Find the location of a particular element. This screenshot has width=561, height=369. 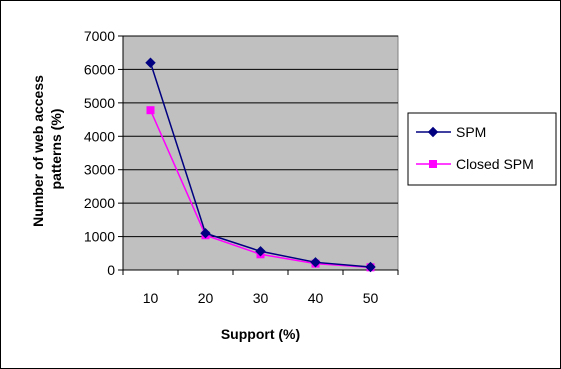

y-axis-ticks: 0 1000 2000 3000 4000 5000 6000 7000 is located at coordinates (103, 153).